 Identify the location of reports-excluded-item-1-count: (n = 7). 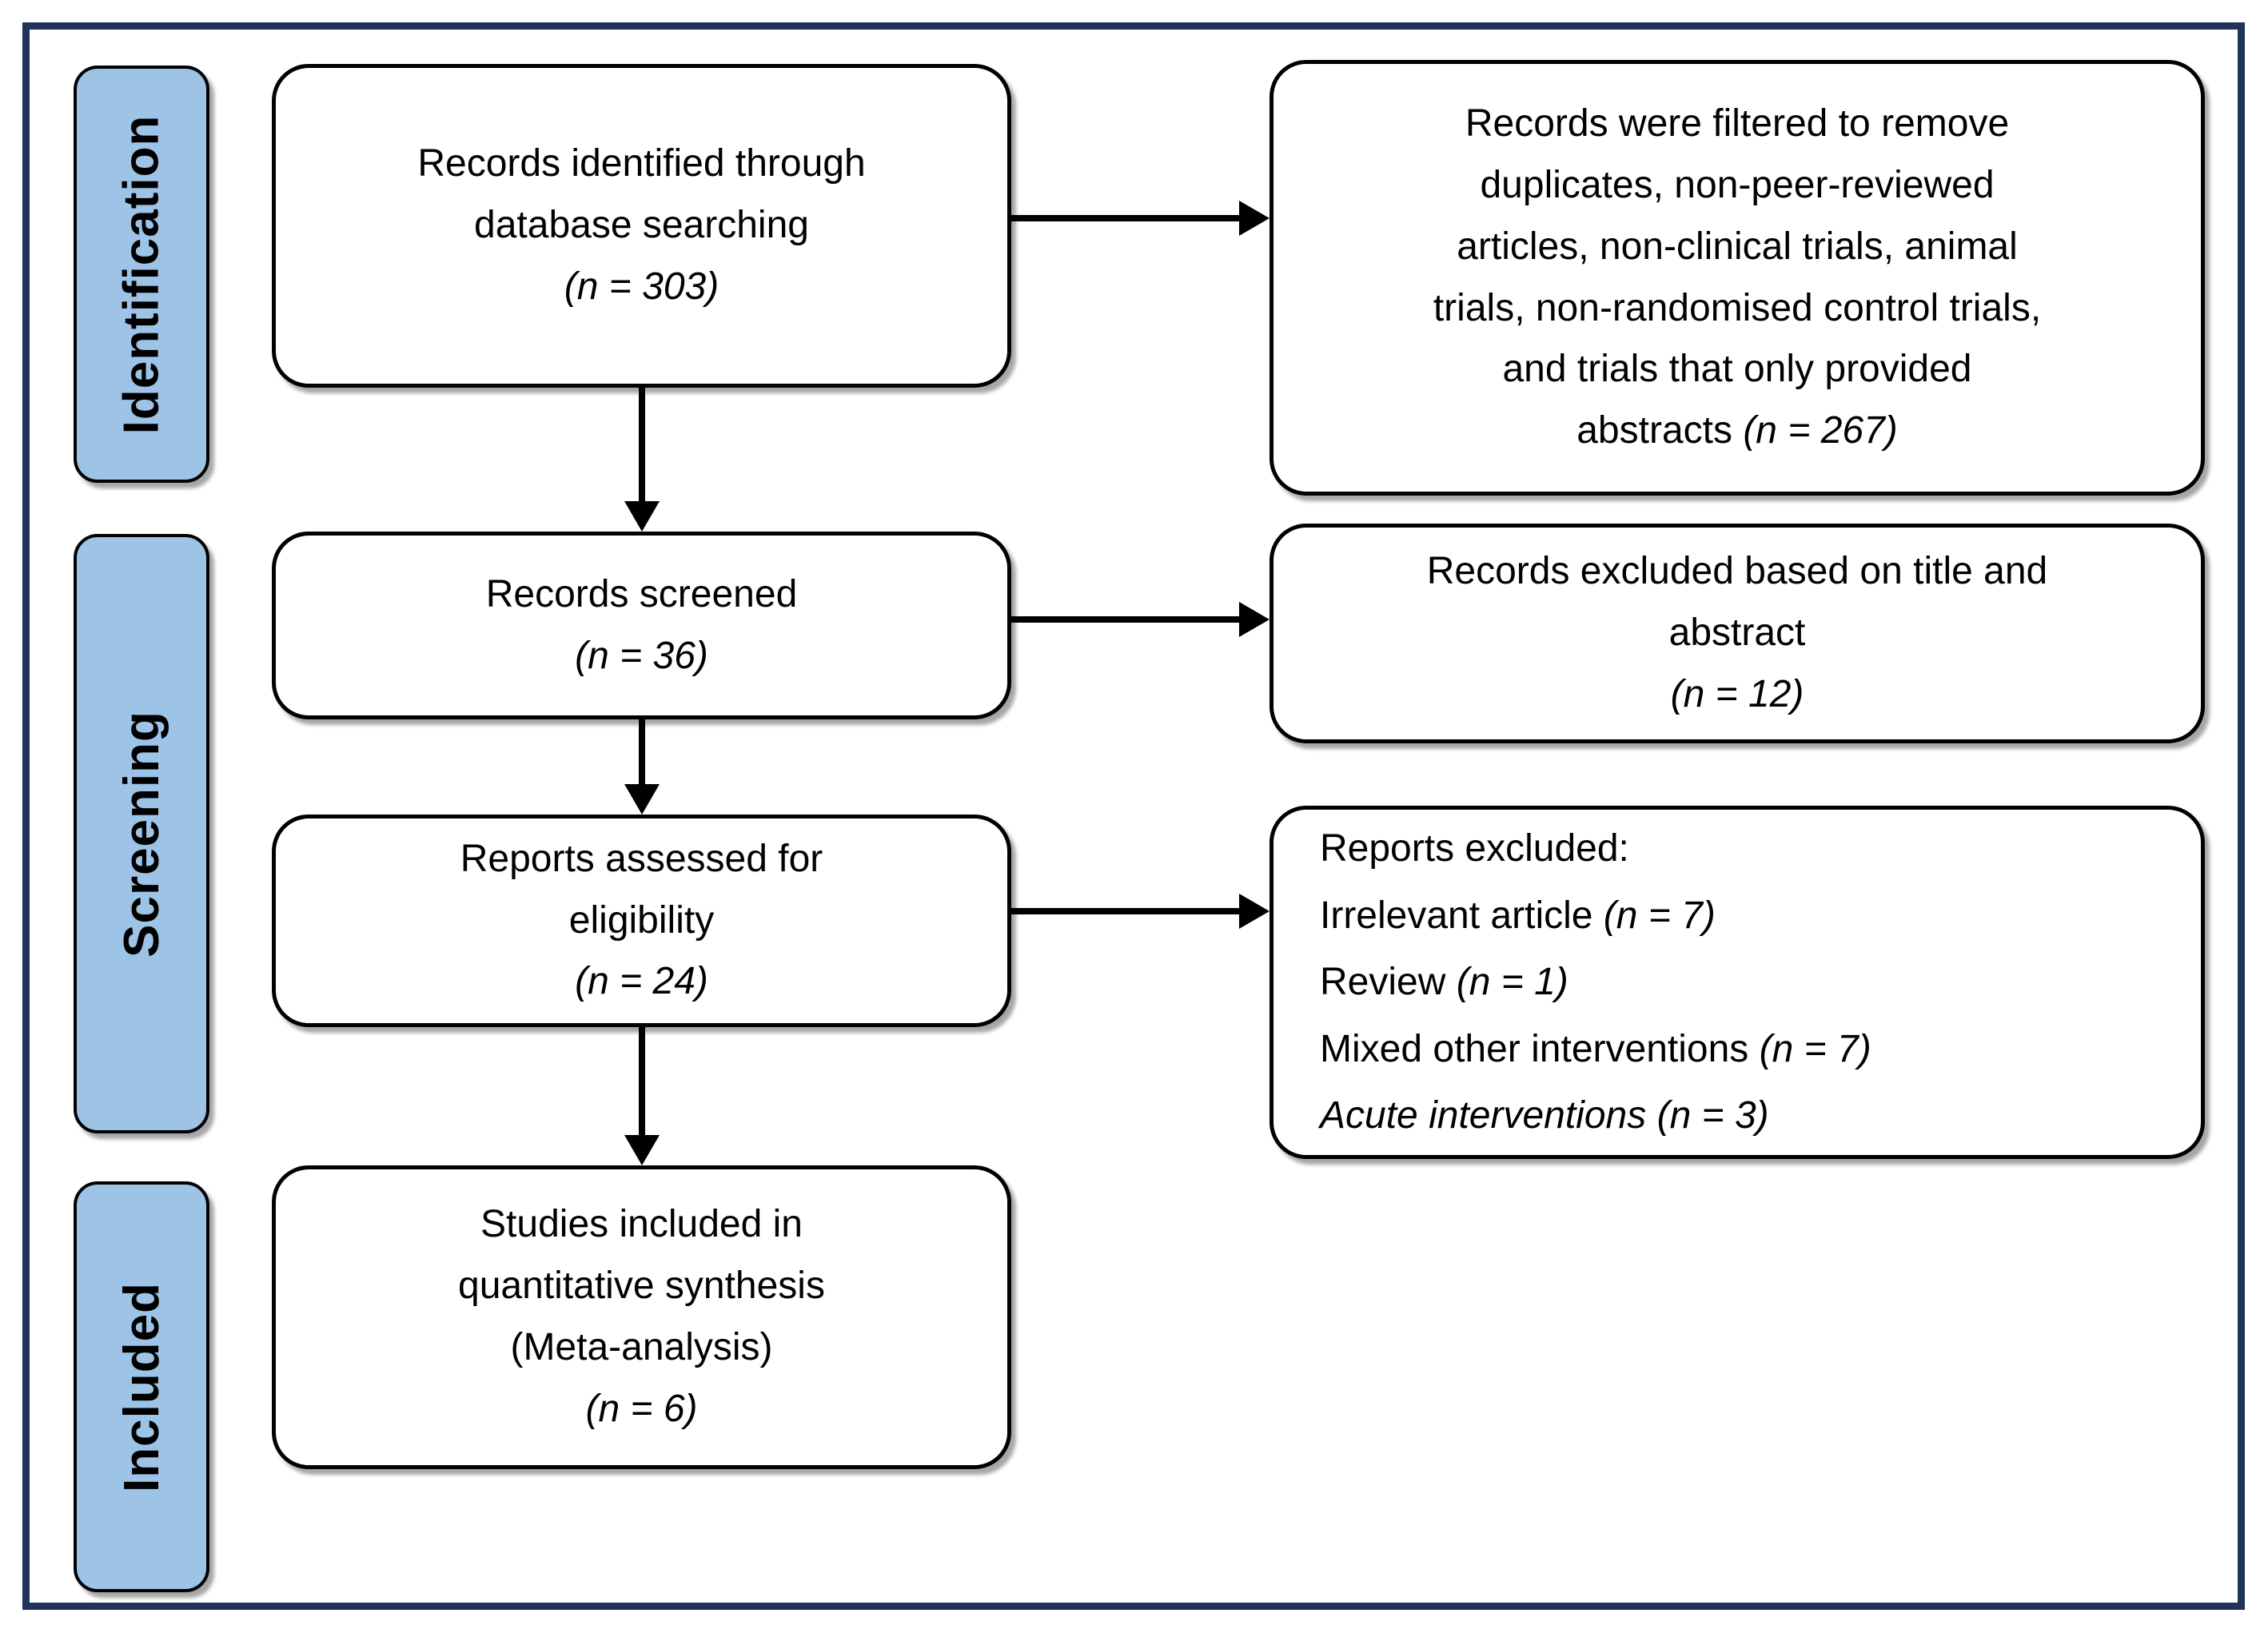
(1659, 916).